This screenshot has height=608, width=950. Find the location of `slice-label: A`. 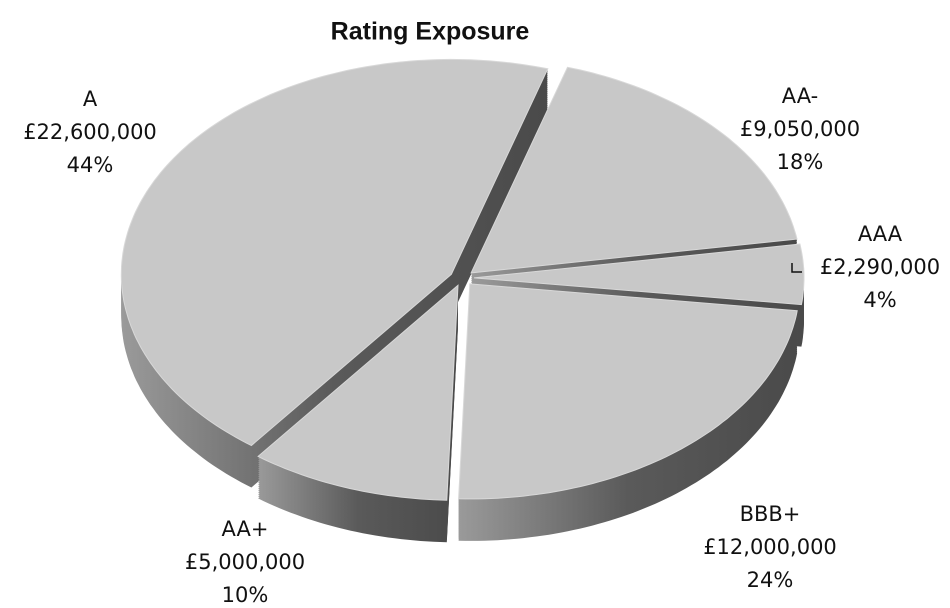

slice-label: A is located at coordinates (90, 99).